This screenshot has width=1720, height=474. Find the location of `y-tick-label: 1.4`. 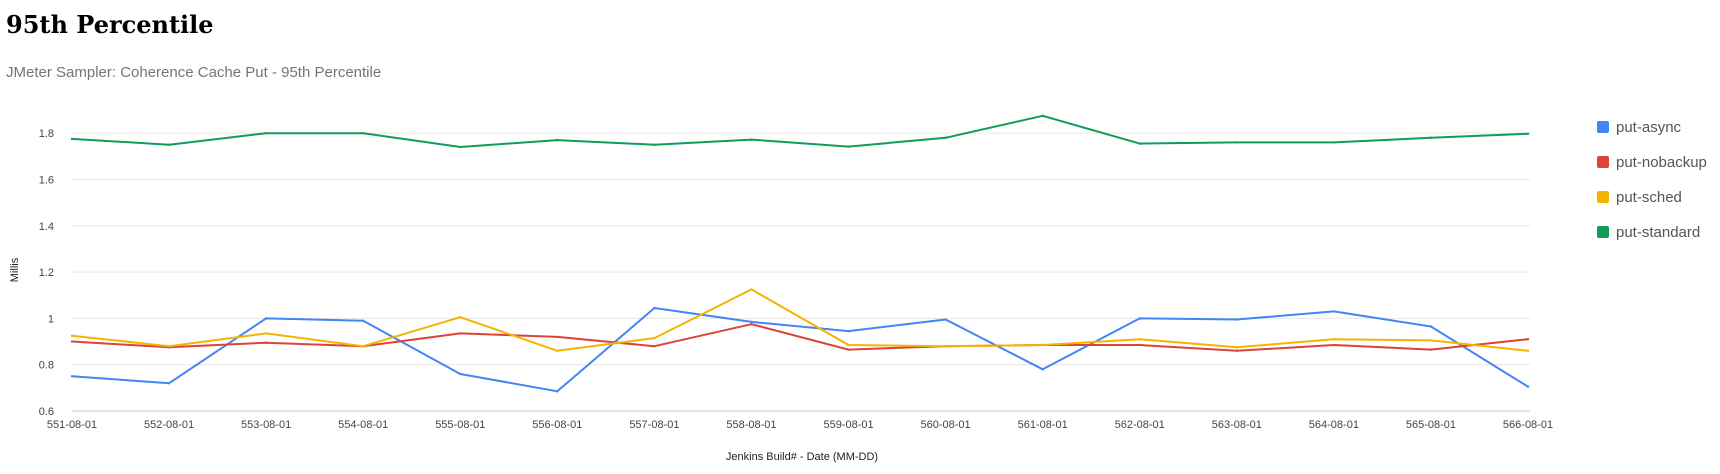

y-tick-label: 1.4 is located at coordinates (46, 227).